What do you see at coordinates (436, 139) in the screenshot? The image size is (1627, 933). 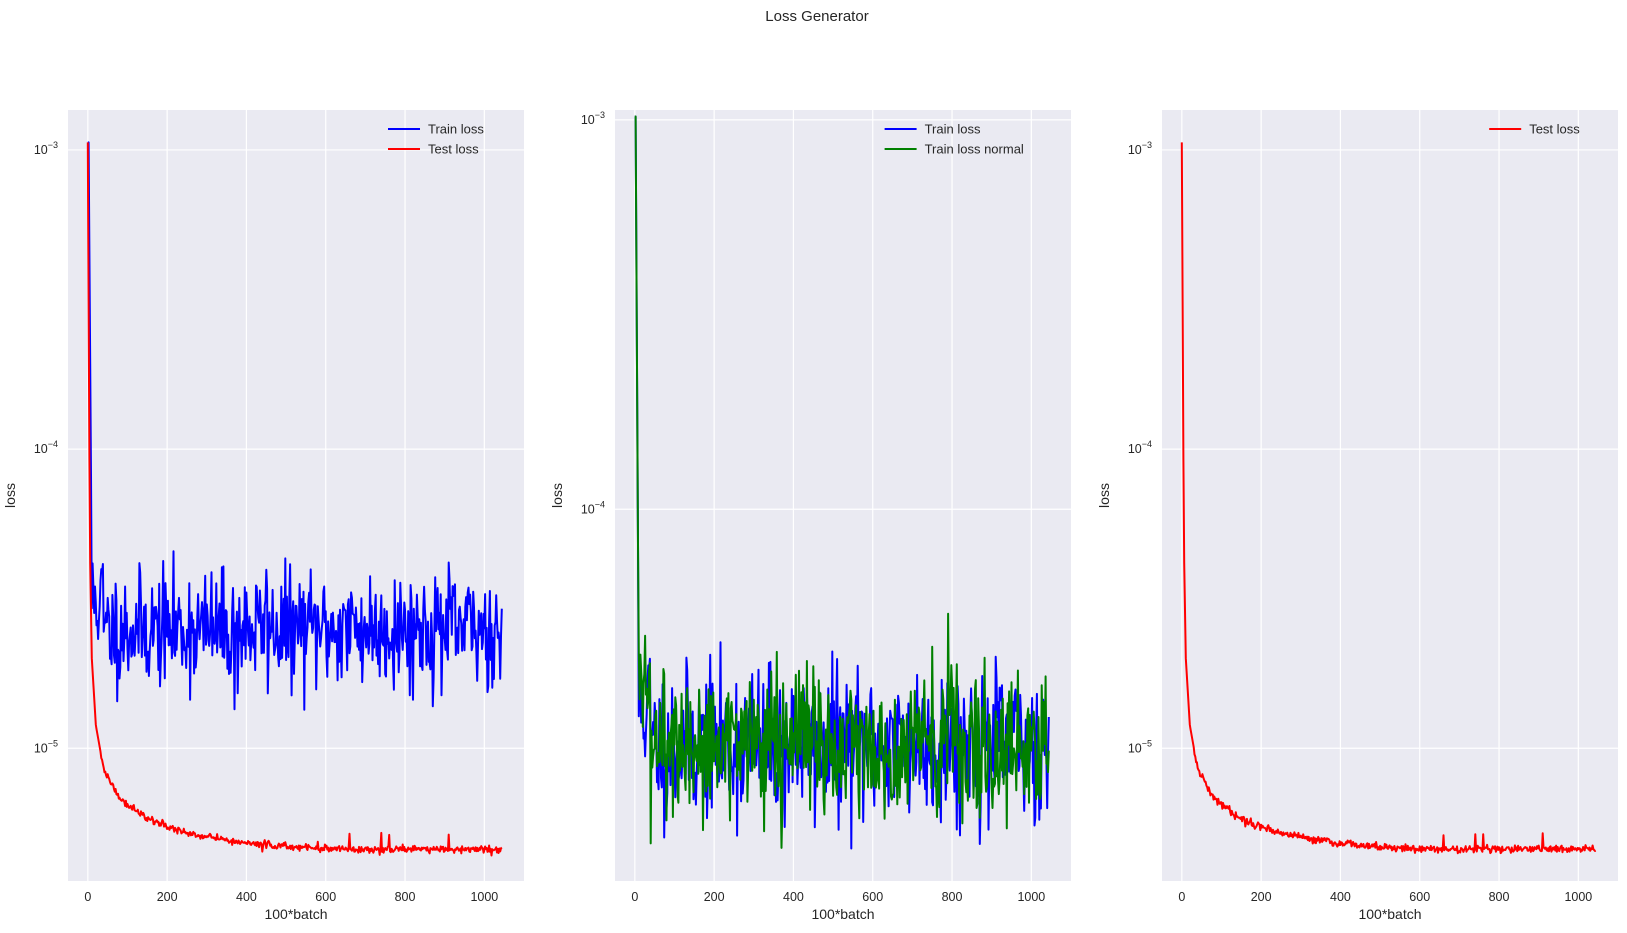 I see `legend: Train loss Test loss` at bounding box center [436, 139].